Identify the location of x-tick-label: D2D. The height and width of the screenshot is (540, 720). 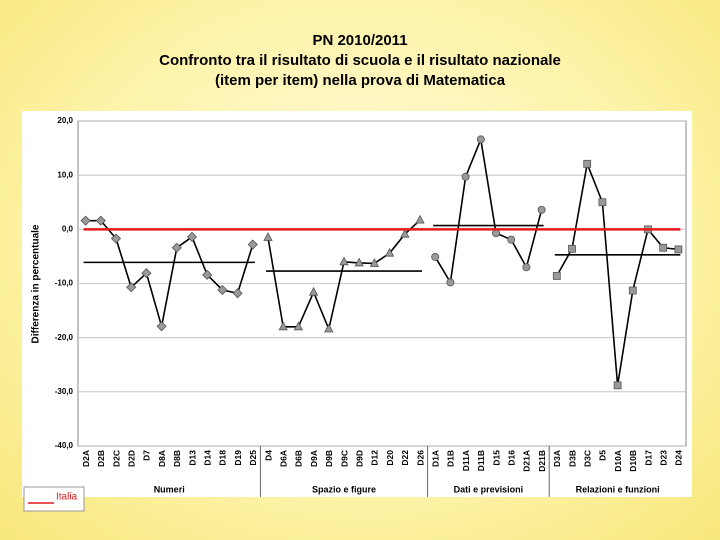
(131, 458).